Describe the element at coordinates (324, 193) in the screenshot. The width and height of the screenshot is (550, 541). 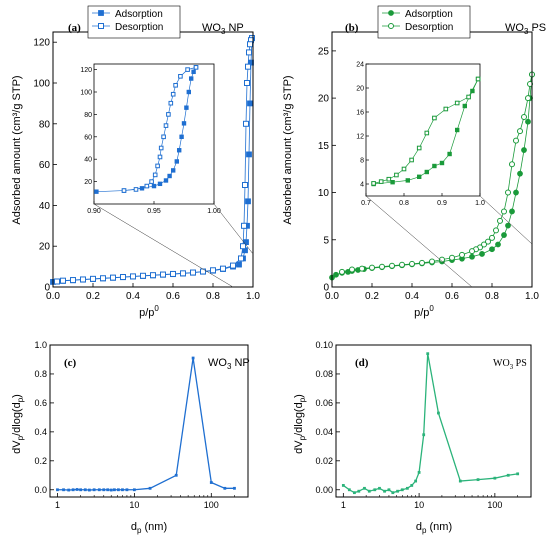
I see `panel-b-ytick-label: 10` at that location.